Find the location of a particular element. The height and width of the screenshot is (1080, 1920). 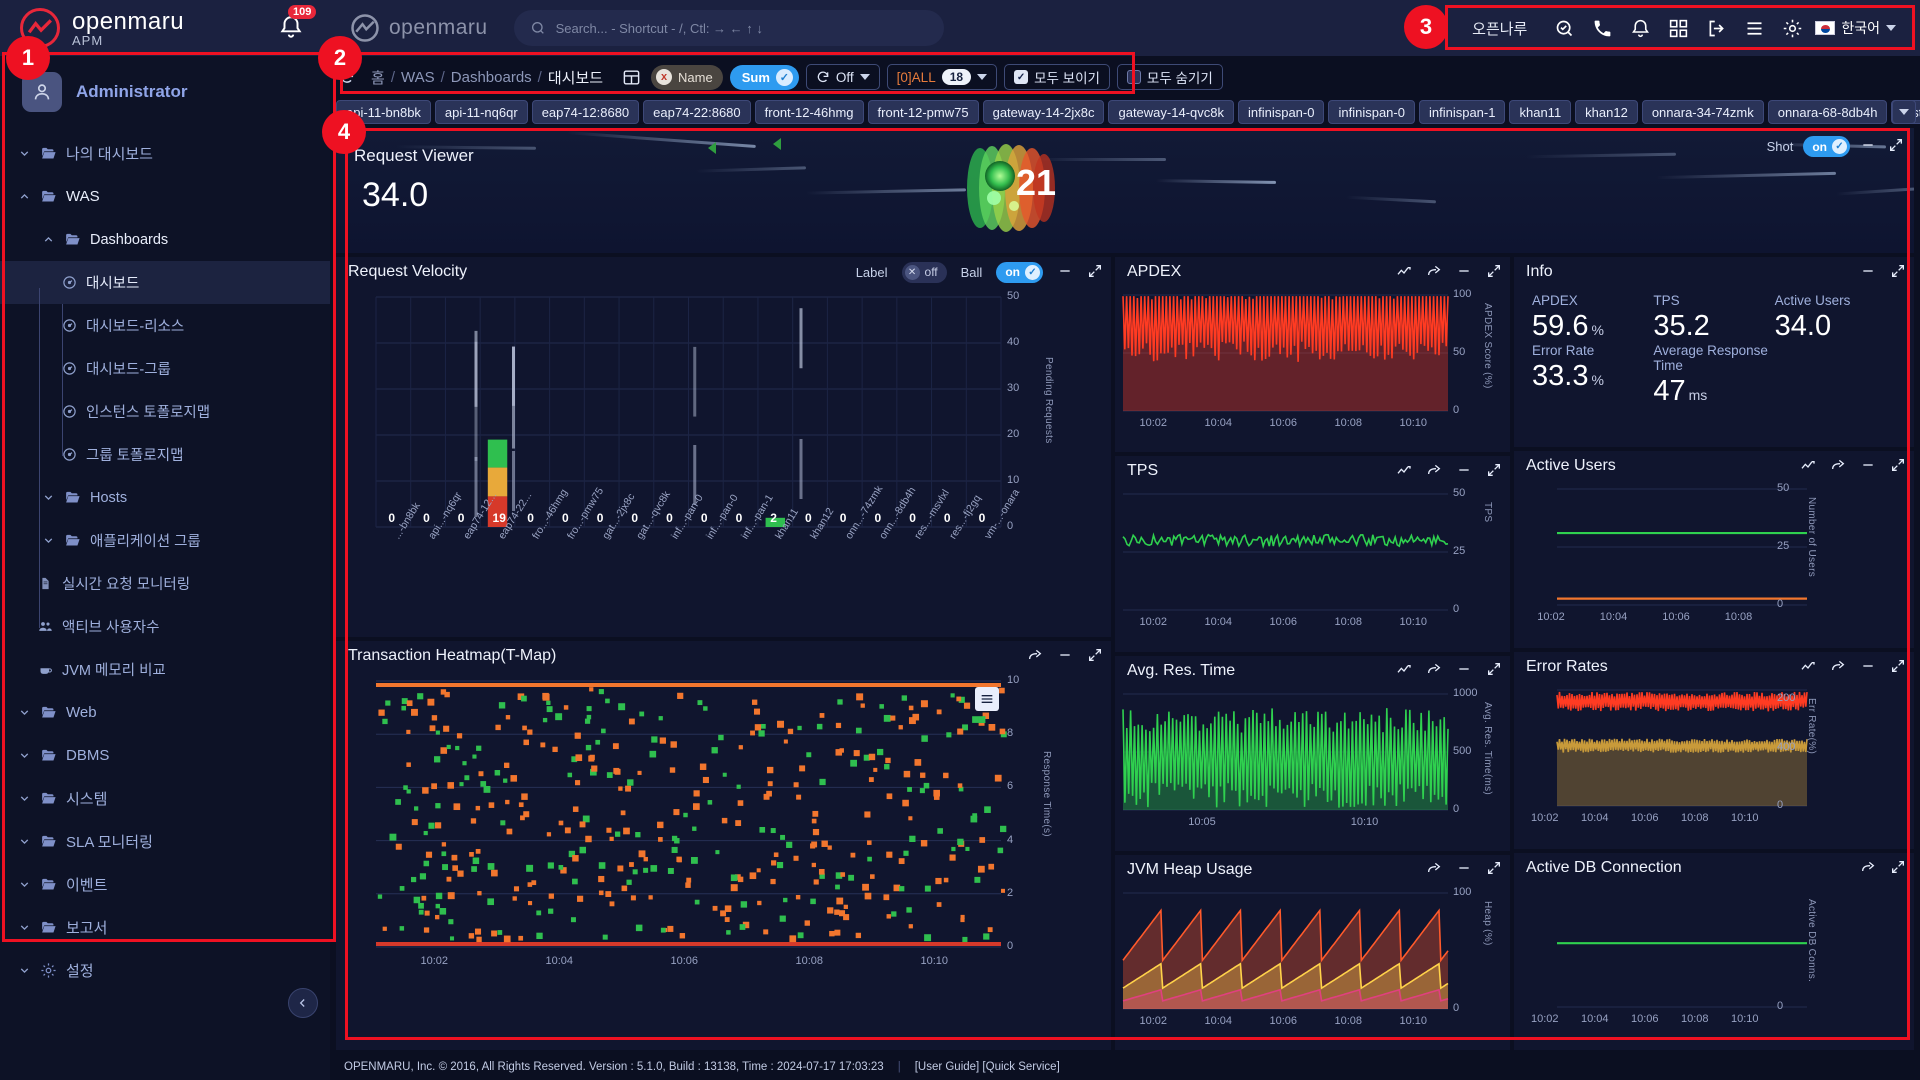

apps-icon is located at coordinates (1678, 28).